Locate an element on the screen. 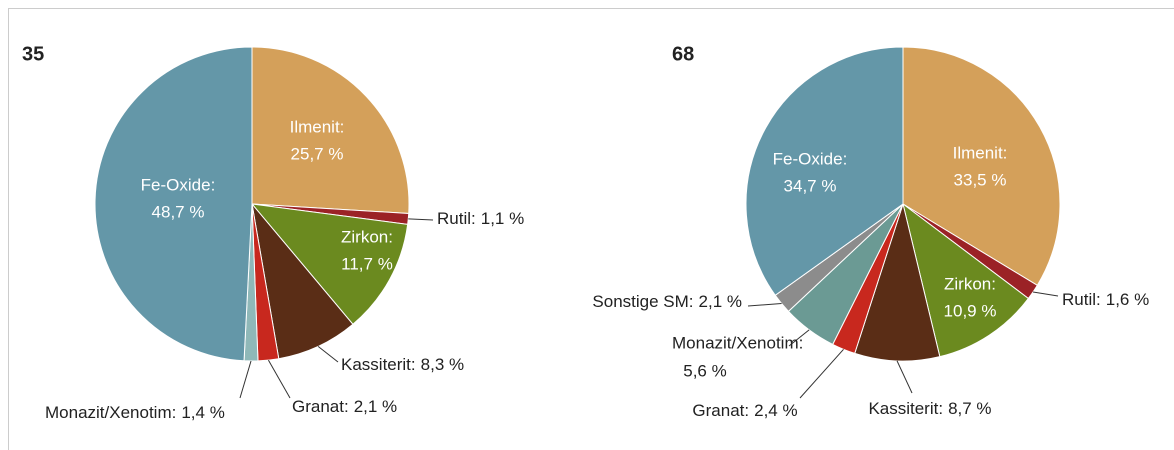  slice-value: 1,1 % is located at coordinates (502, 218).